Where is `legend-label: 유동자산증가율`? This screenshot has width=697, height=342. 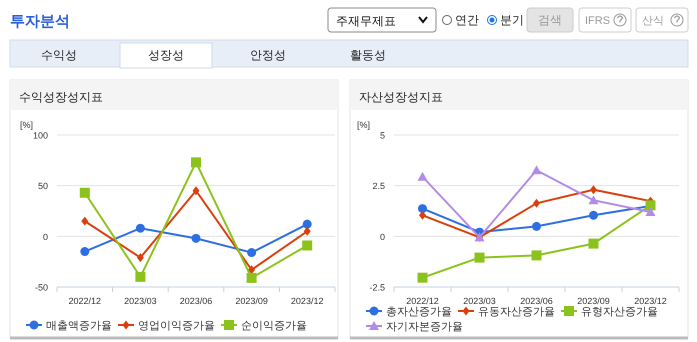
legend-label: 유동자산증가율 is located at coordinates (516, 312).